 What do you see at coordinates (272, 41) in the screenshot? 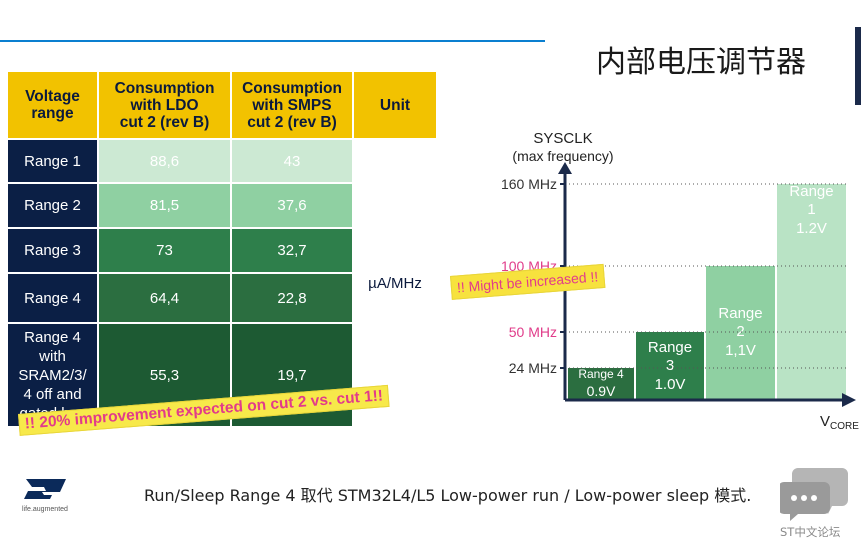
I see `top-rule` at bounding box center [272, 41].